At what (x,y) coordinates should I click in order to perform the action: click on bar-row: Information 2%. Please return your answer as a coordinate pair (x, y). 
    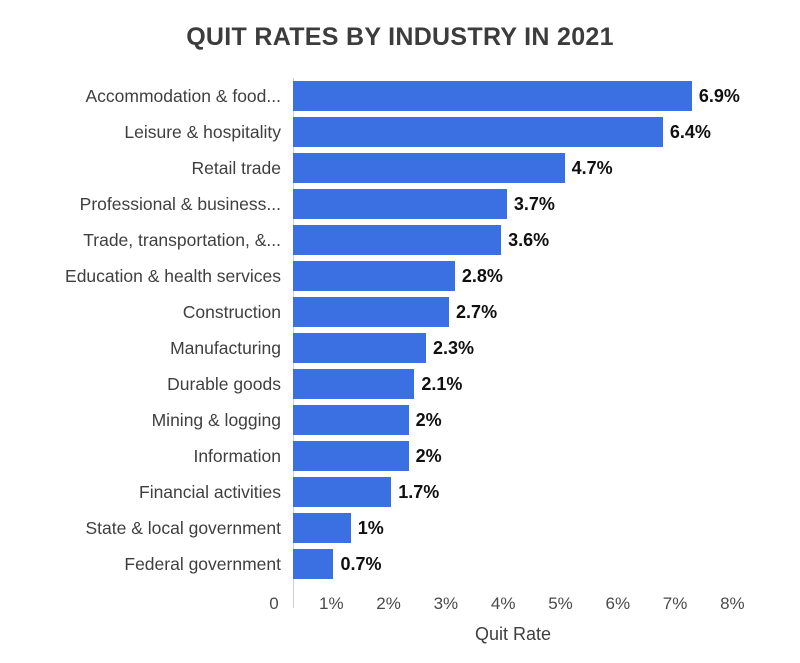
    Looking at the image, I should click on (400, 456).